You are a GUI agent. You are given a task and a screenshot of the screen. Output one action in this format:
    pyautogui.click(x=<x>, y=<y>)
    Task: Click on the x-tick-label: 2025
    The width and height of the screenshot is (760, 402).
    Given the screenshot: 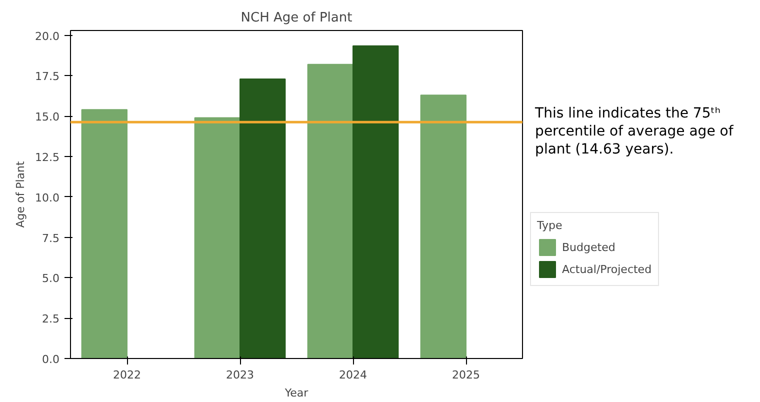 What is the action you would take?
    pyautogui.click(x=466, y=375)
    